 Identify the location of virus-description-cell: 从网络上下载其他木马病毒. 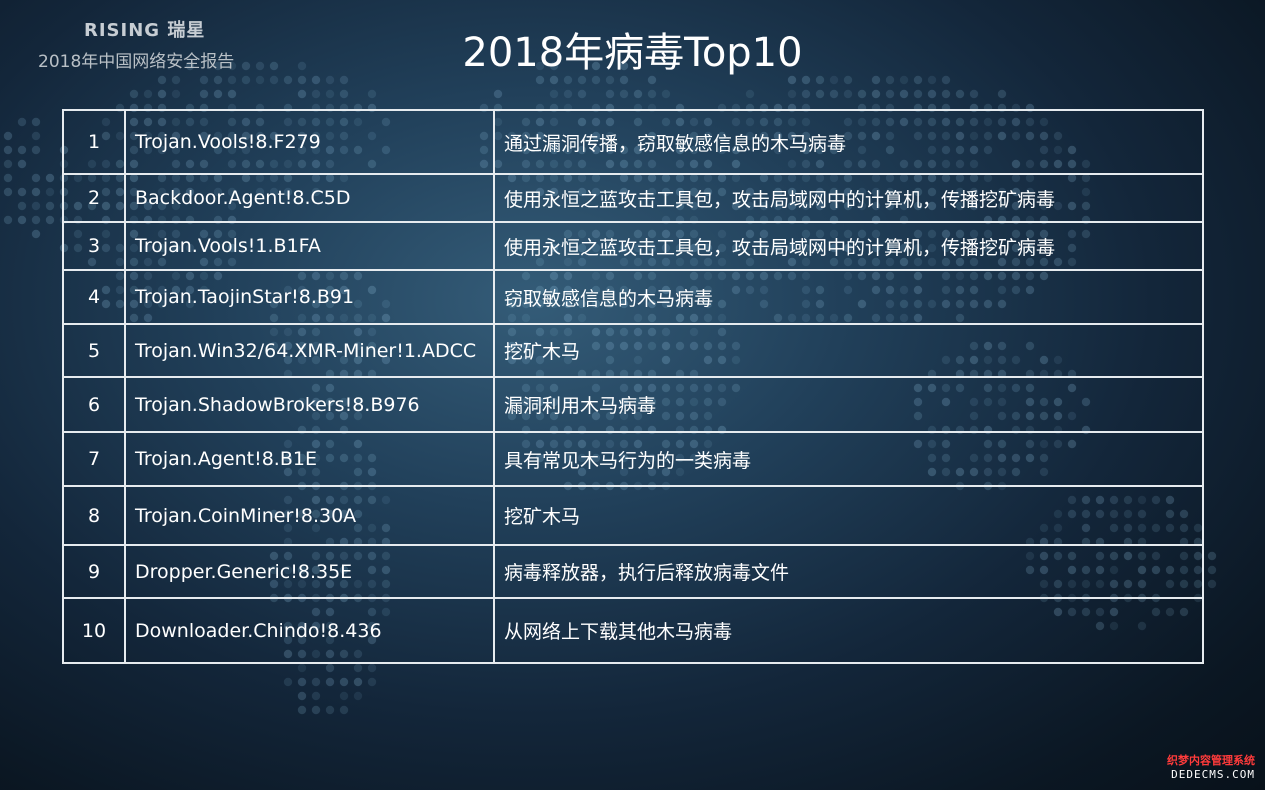
(848, 630).